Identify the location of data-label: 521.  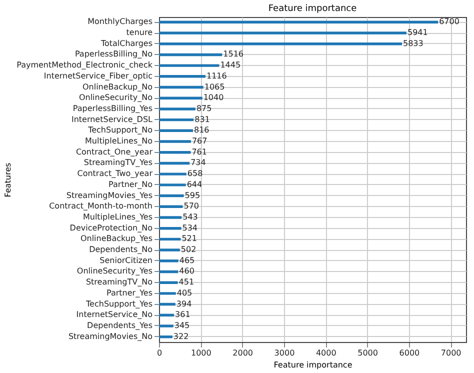
(189, 239).